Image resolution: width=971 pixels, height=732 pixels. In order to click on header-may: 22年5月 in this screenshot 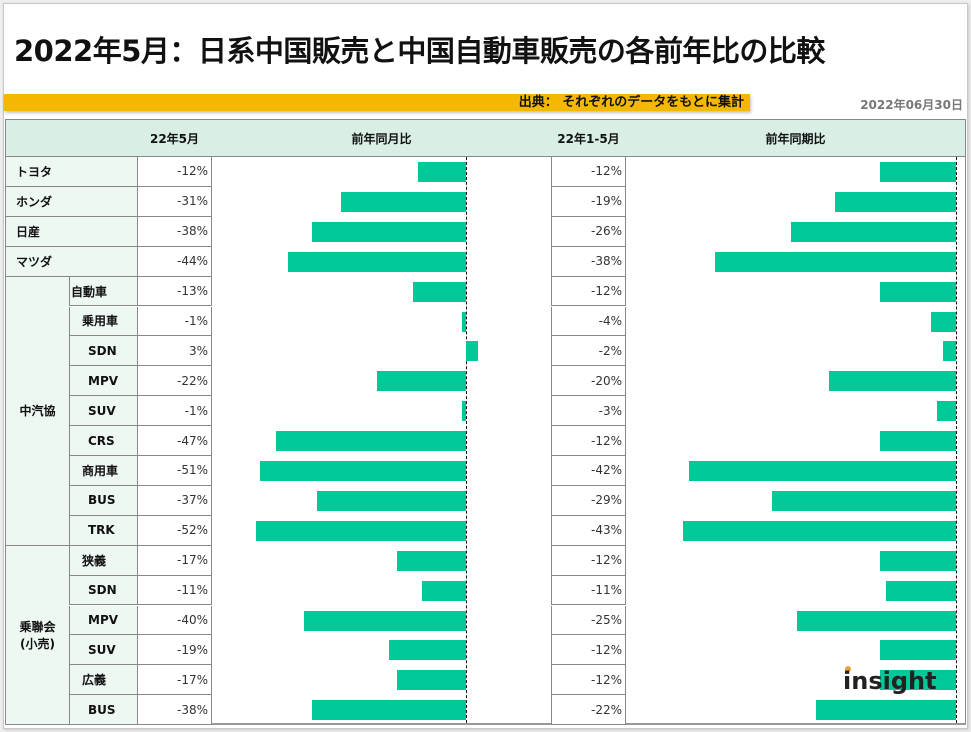, I will do `click(174, 138)`.